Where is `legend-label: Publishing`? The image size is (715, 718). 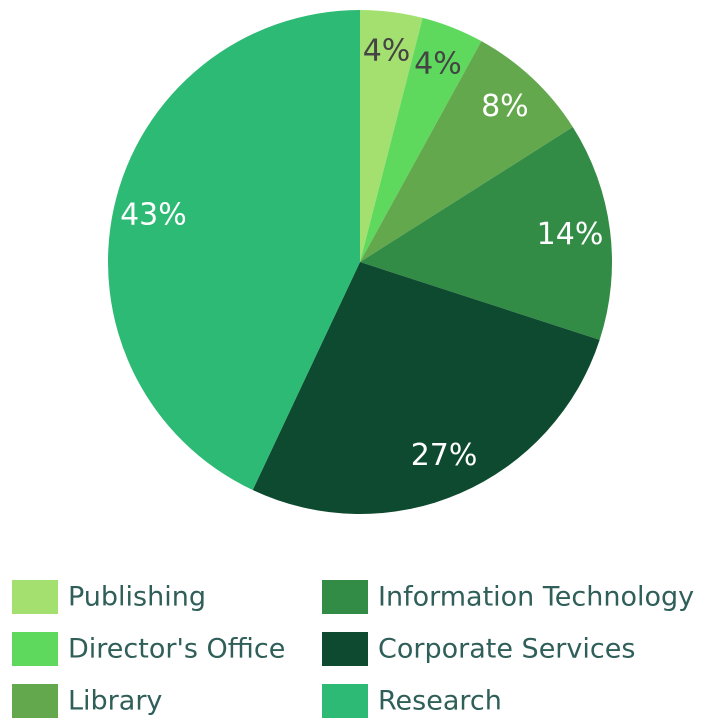 legend-label: Publishing is located at coordinates (137, 597).